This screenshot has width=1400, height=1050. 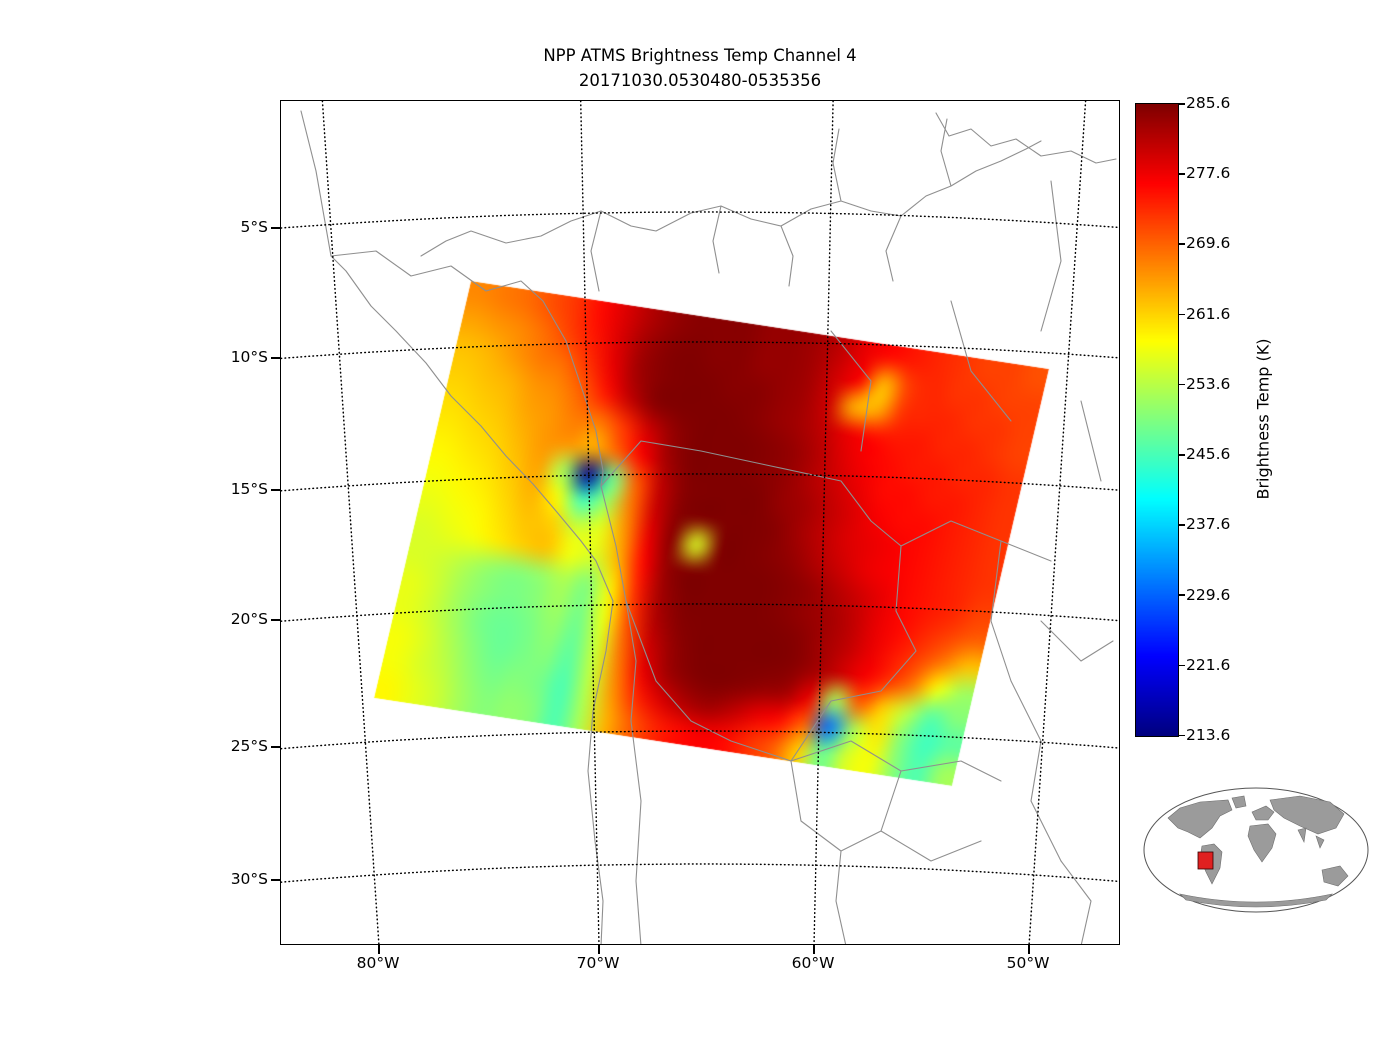 What do you see at coordinates (1208, 314) in the screenshot?
I see `colorbar-tick-label: 261.6` at bounding box center [1208, 314].